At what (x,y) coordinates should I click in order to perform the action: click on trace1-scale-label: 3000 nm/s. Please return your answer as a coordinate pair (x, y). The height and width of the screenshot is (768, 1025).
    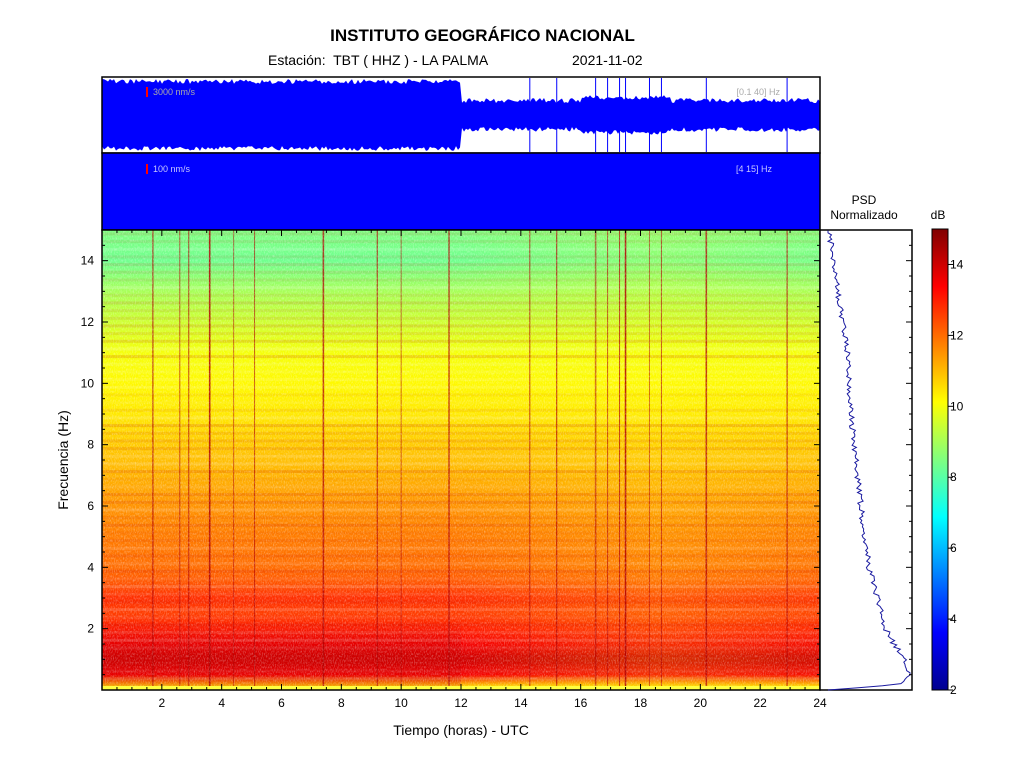
    Looking at the image, I should click on (174, 92).